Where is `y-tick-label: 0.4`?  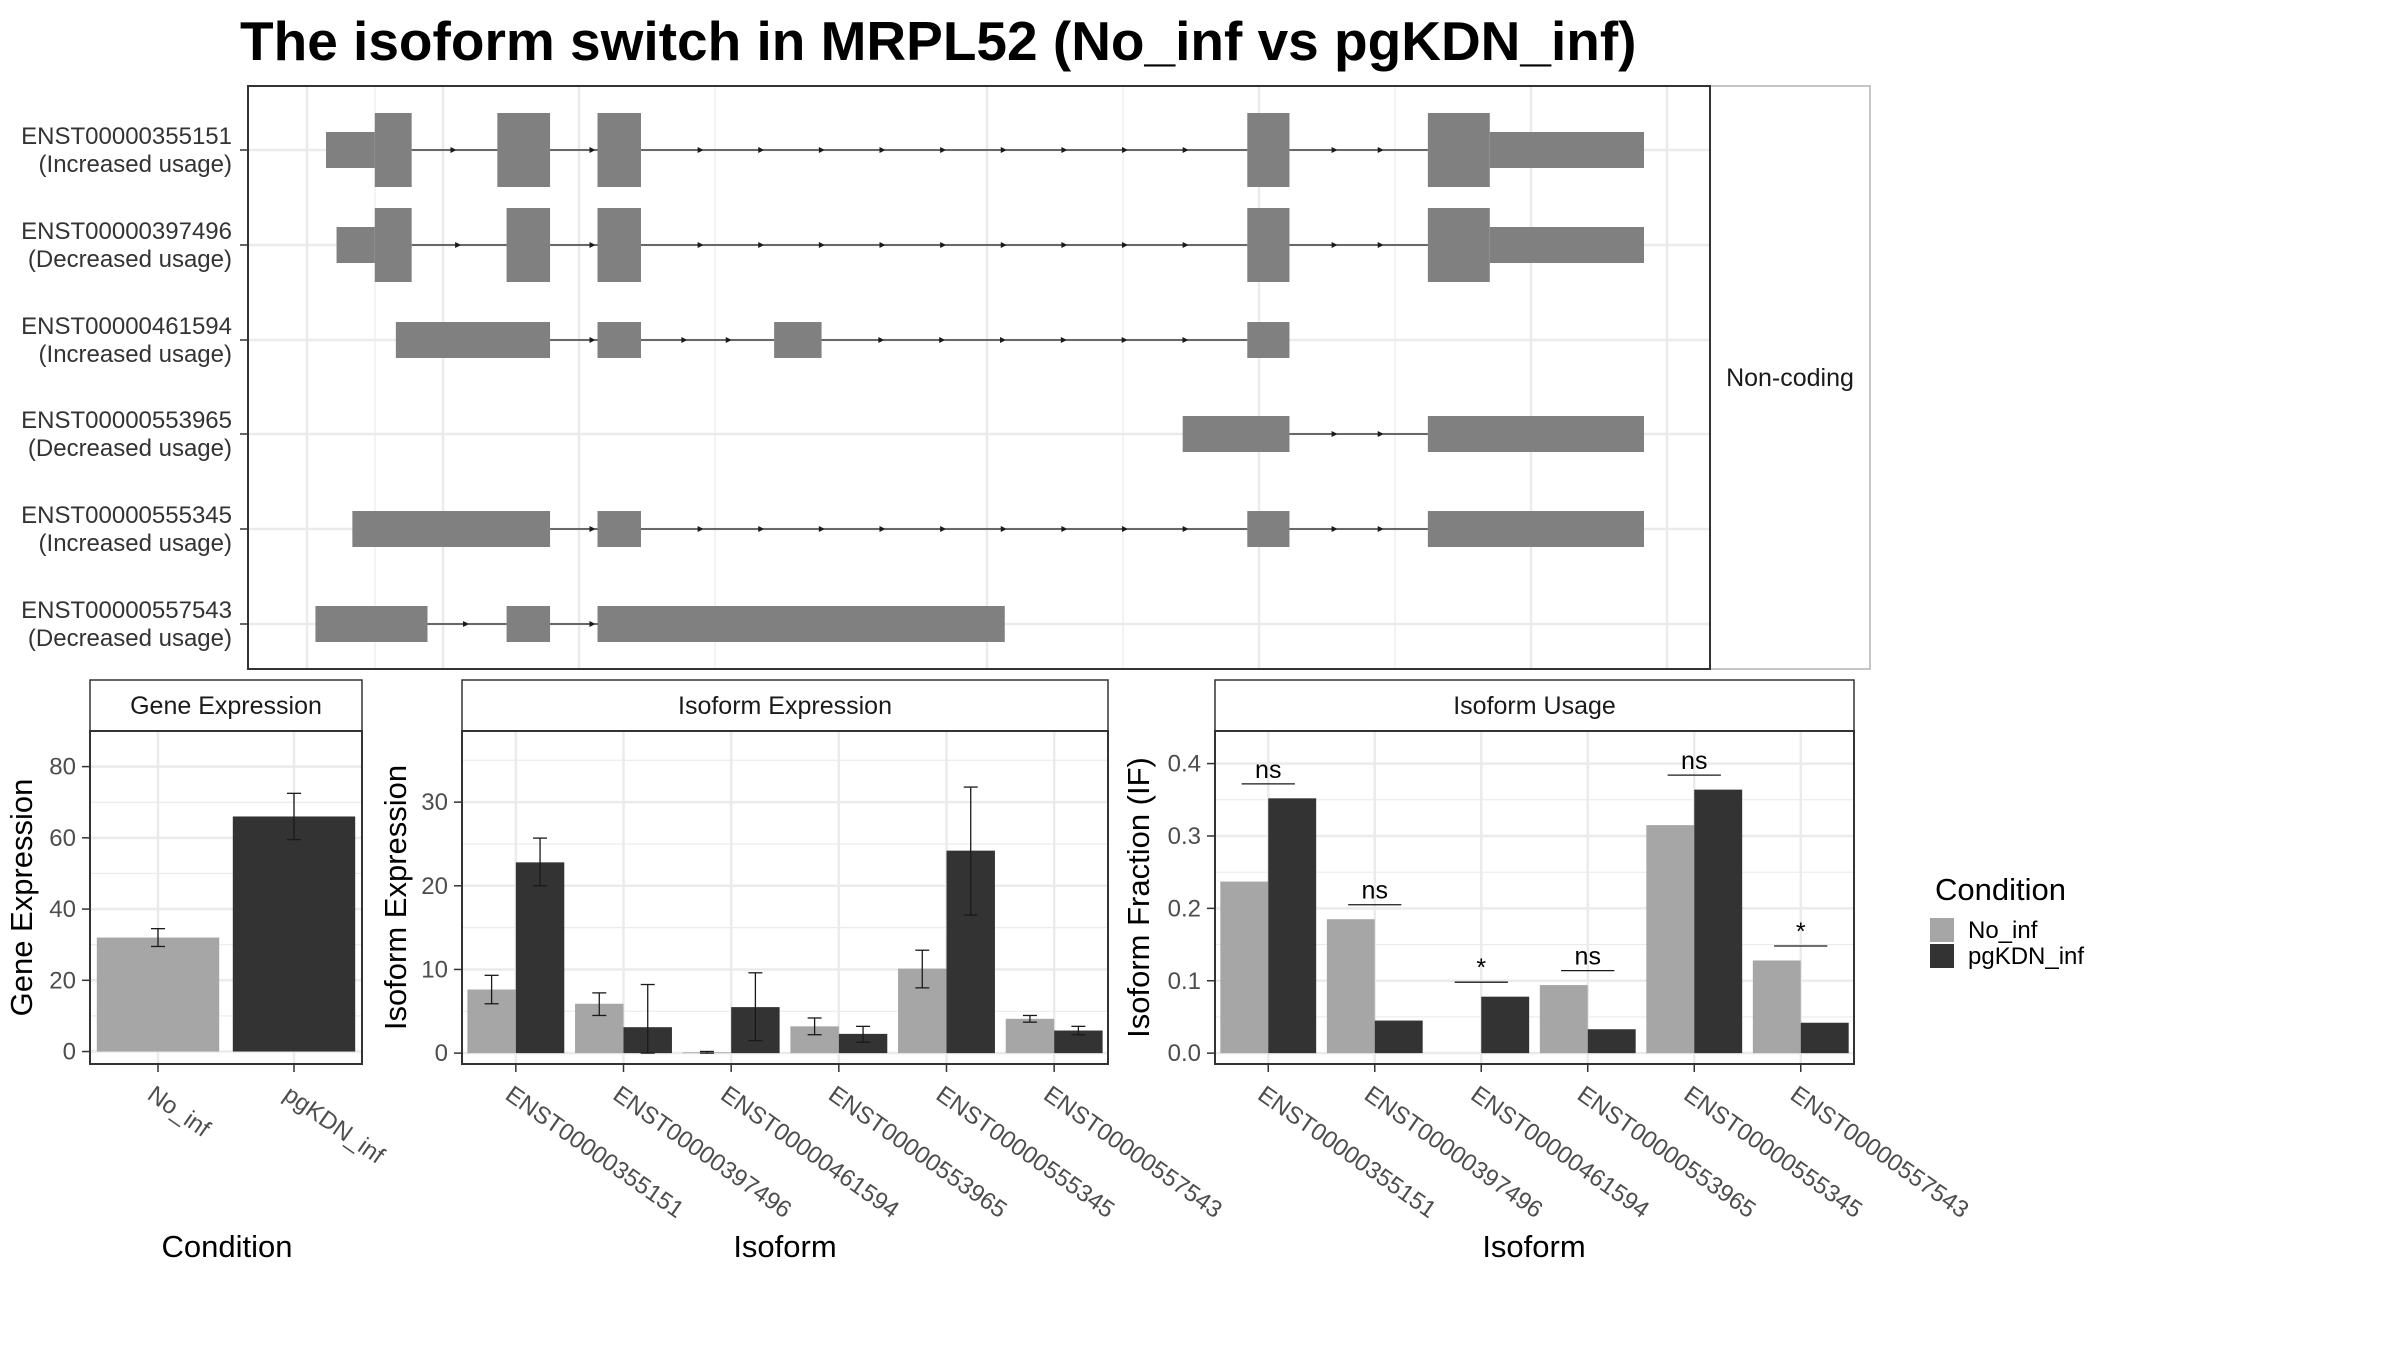
y-tick-label: 0.4 is located at coordinates (1184, 764).